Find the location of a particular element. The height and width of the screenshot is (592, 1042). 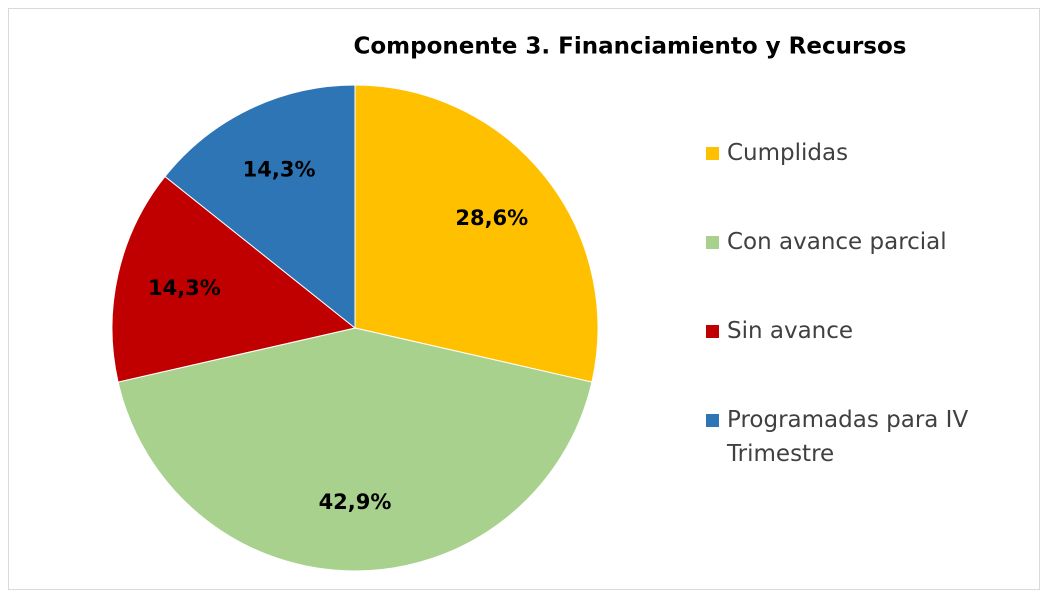

data-label: 28,6% is located at coordinates (491, 218).